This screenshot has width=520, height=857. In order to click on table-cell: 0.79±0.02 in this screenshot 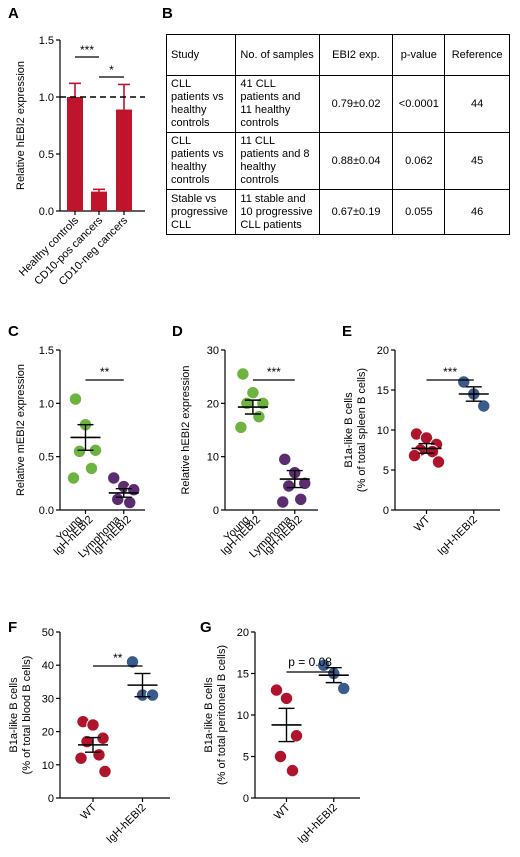, I will do `click(356, 104)`.